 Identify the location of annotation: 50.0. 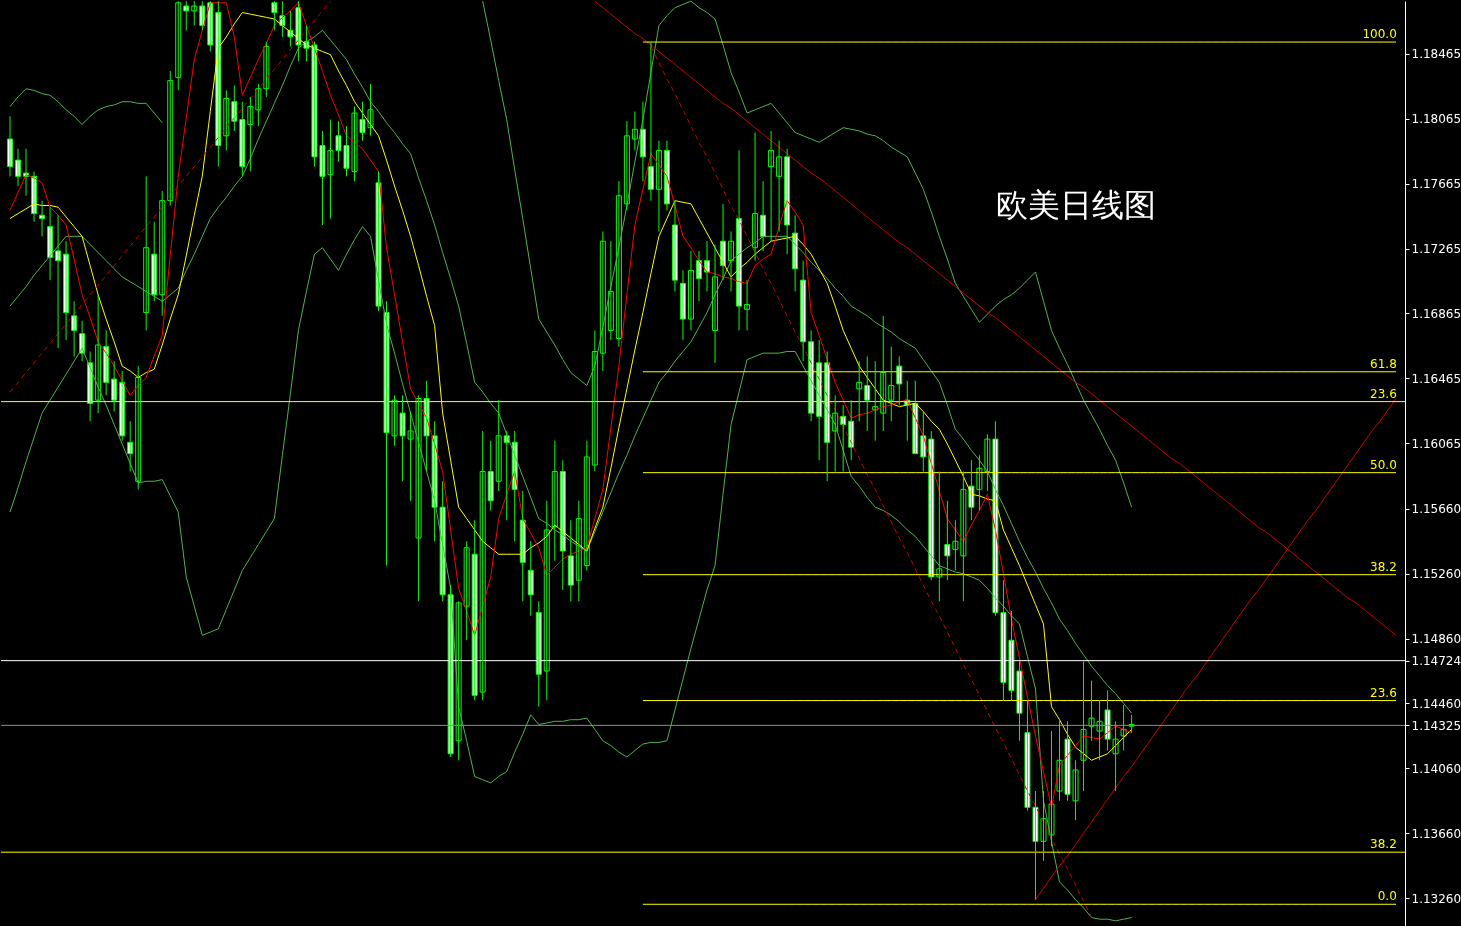
(1383, 464).